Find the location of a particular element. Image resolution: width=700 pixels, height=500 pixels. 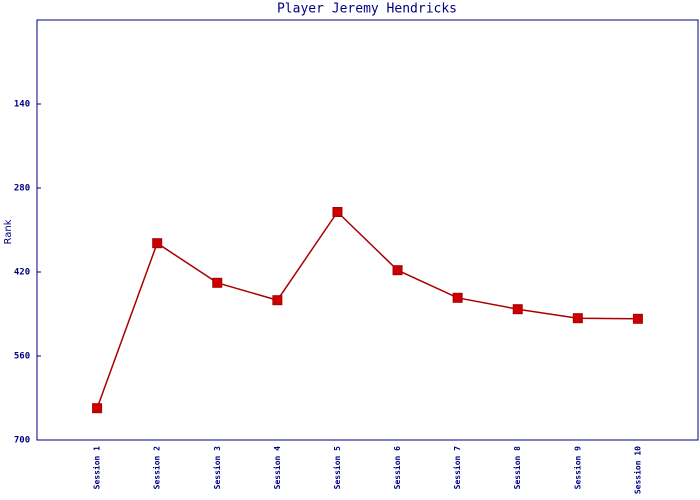

x-tick-label: Session 3 is located at coordinates (217, 468).